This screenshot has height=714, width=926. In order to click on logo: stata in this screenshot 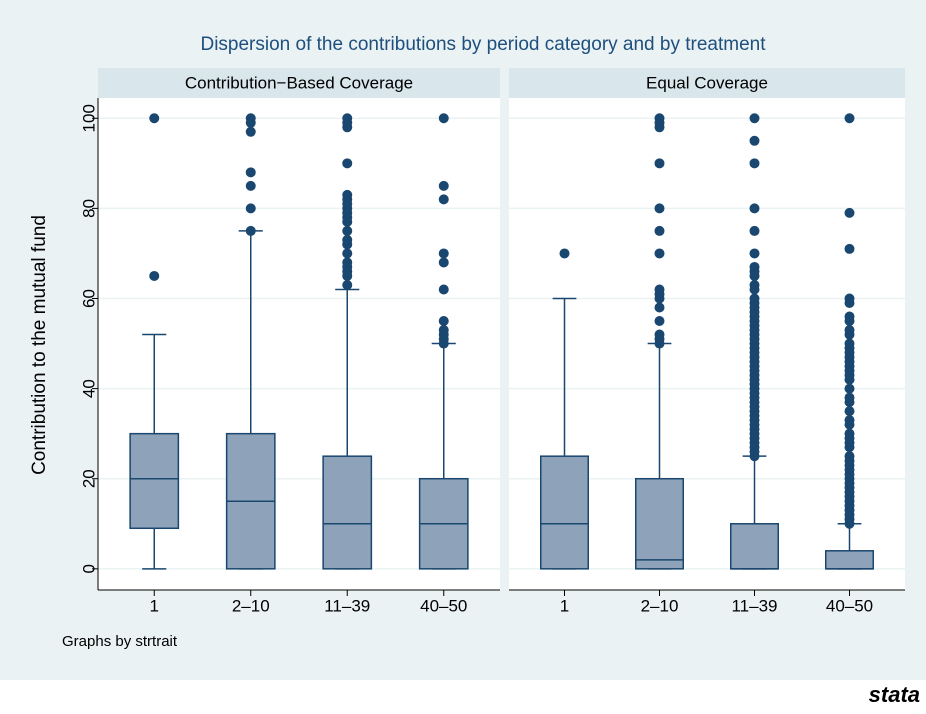, I will do `click(894, 694)`.